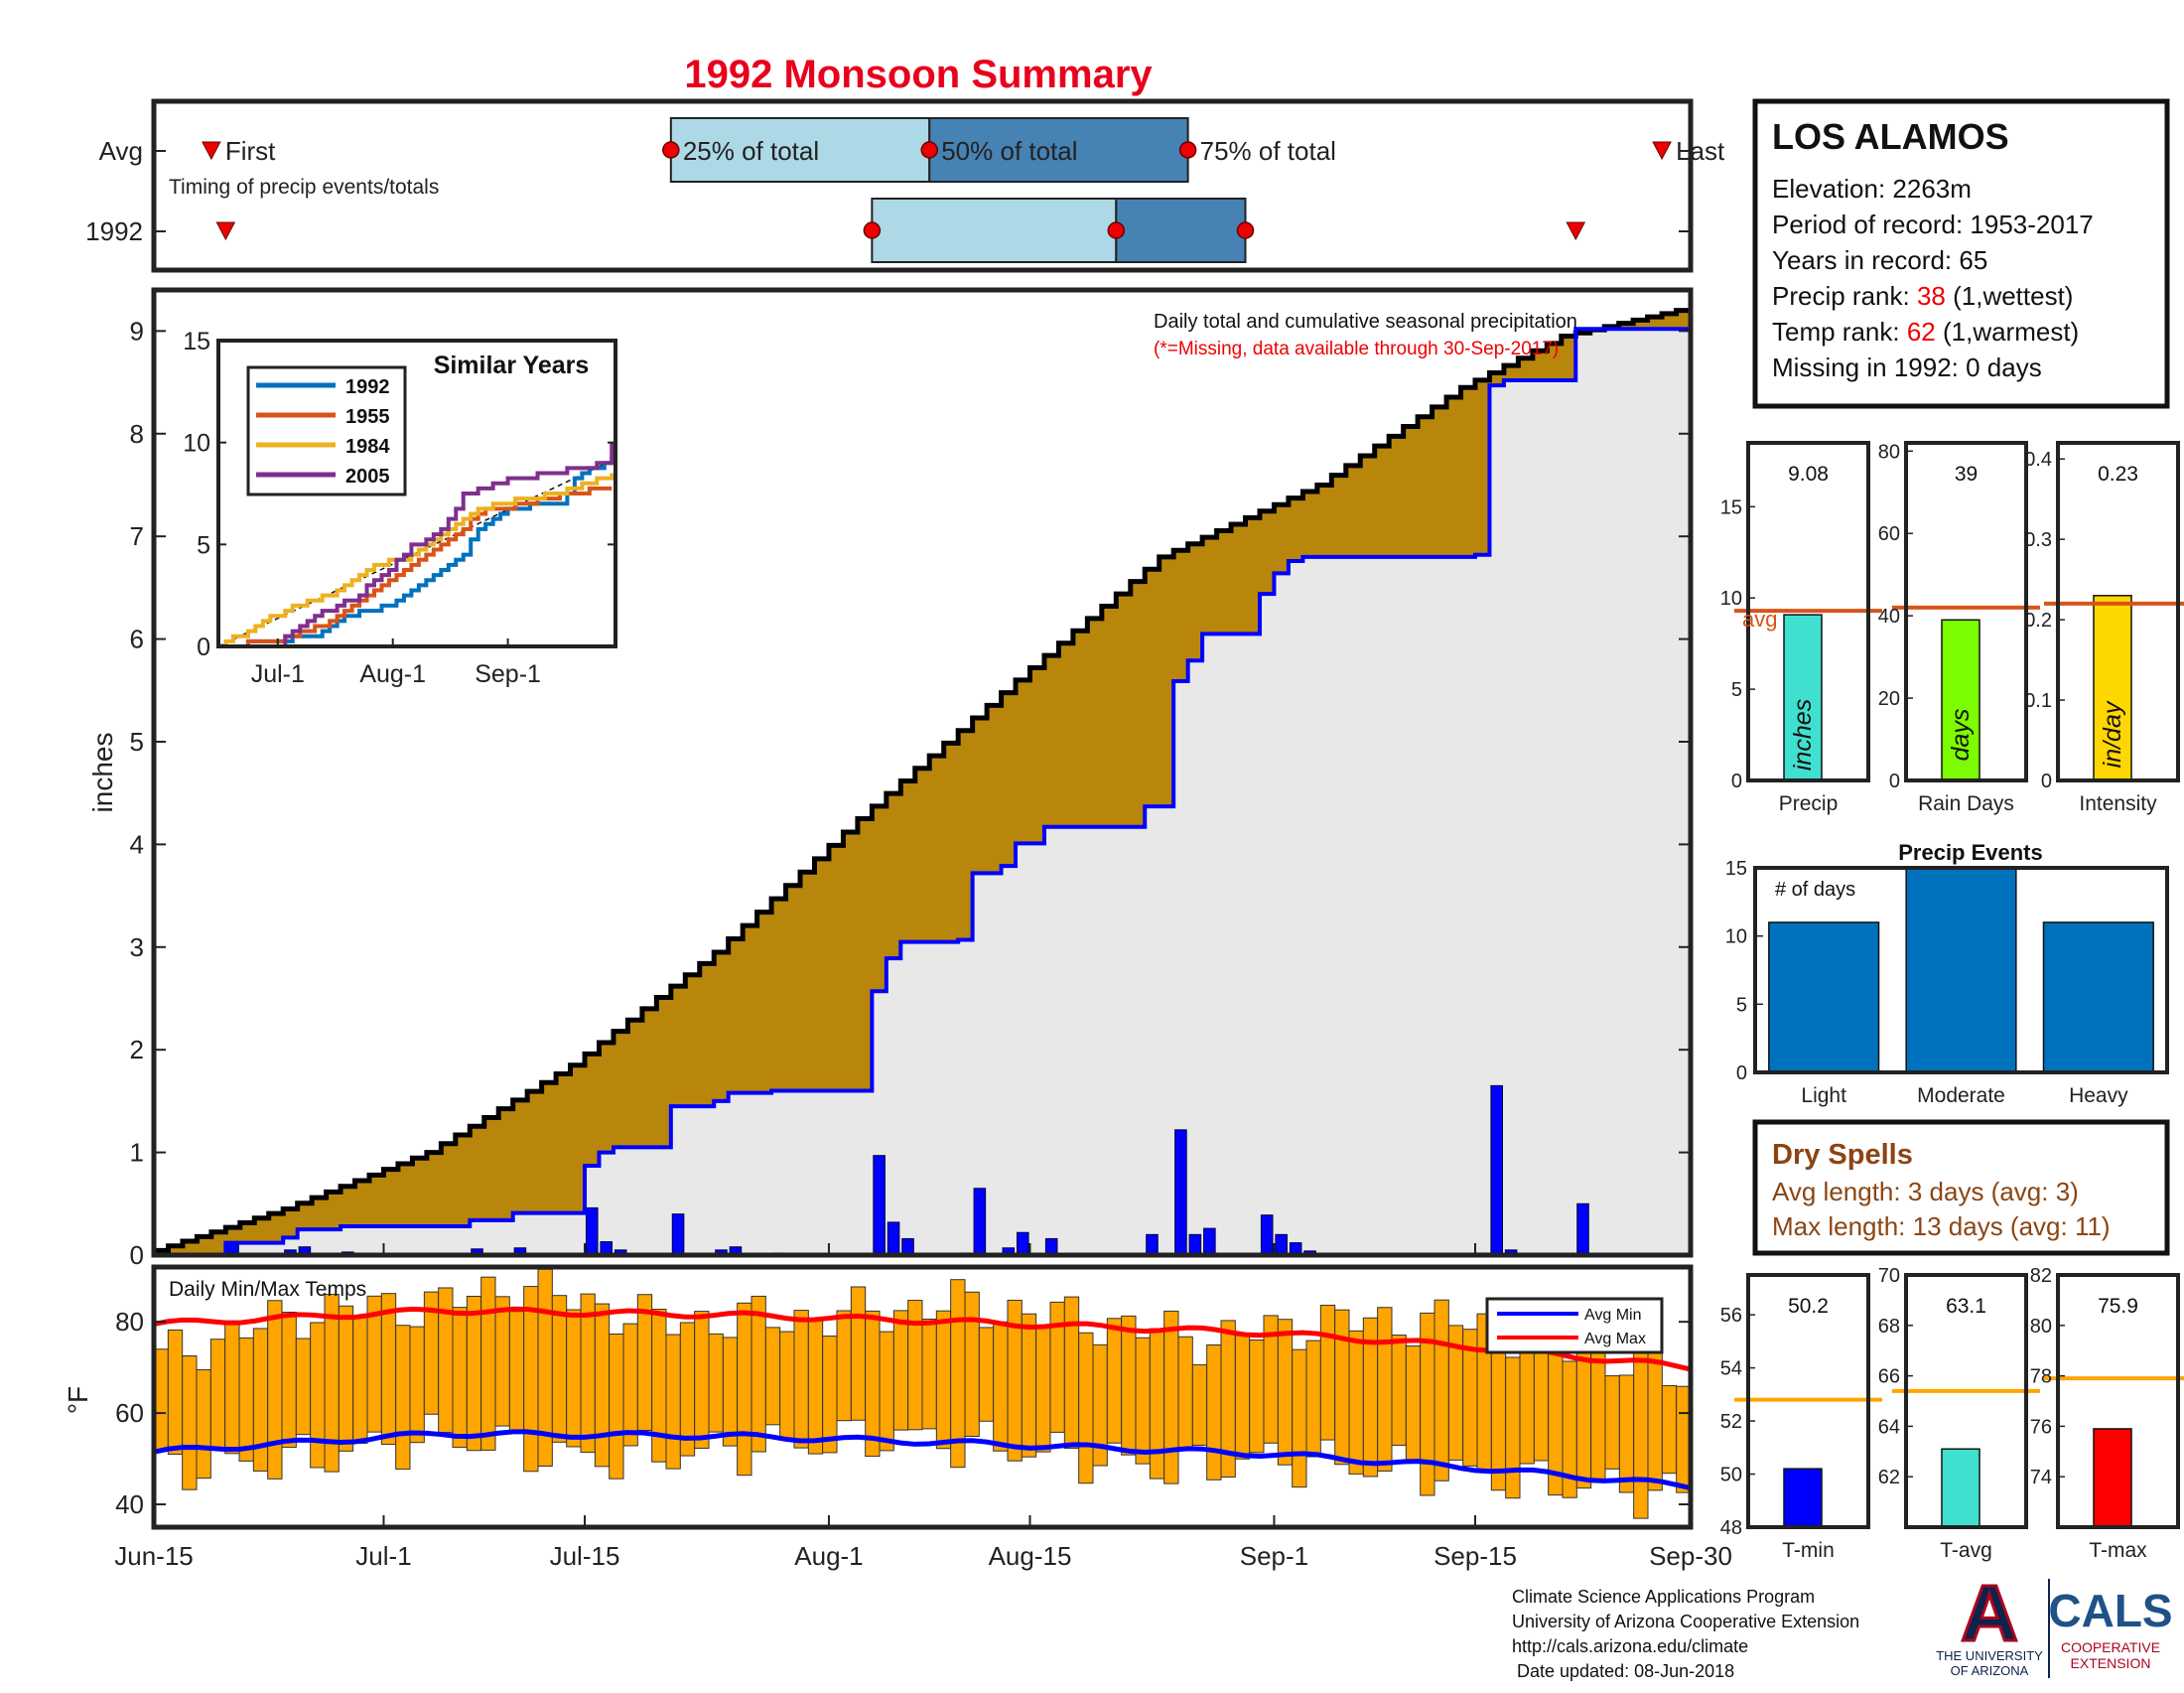  Describe the element at coordinates (1824, 997) in the screenshot. I see `event-bar-light` at that location.